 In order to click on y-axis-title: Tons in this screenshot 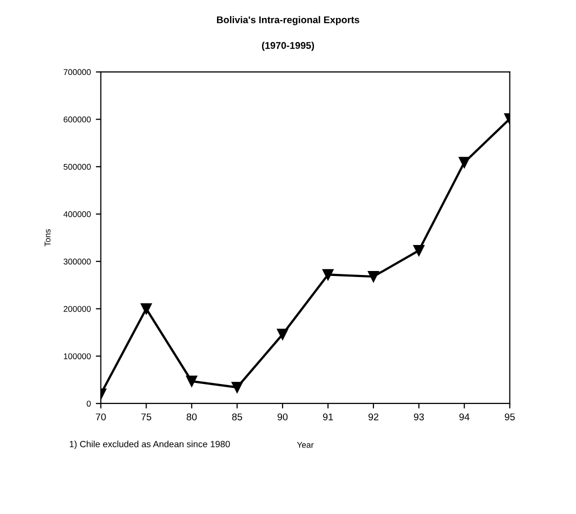, I will do `click(47, 237)`.